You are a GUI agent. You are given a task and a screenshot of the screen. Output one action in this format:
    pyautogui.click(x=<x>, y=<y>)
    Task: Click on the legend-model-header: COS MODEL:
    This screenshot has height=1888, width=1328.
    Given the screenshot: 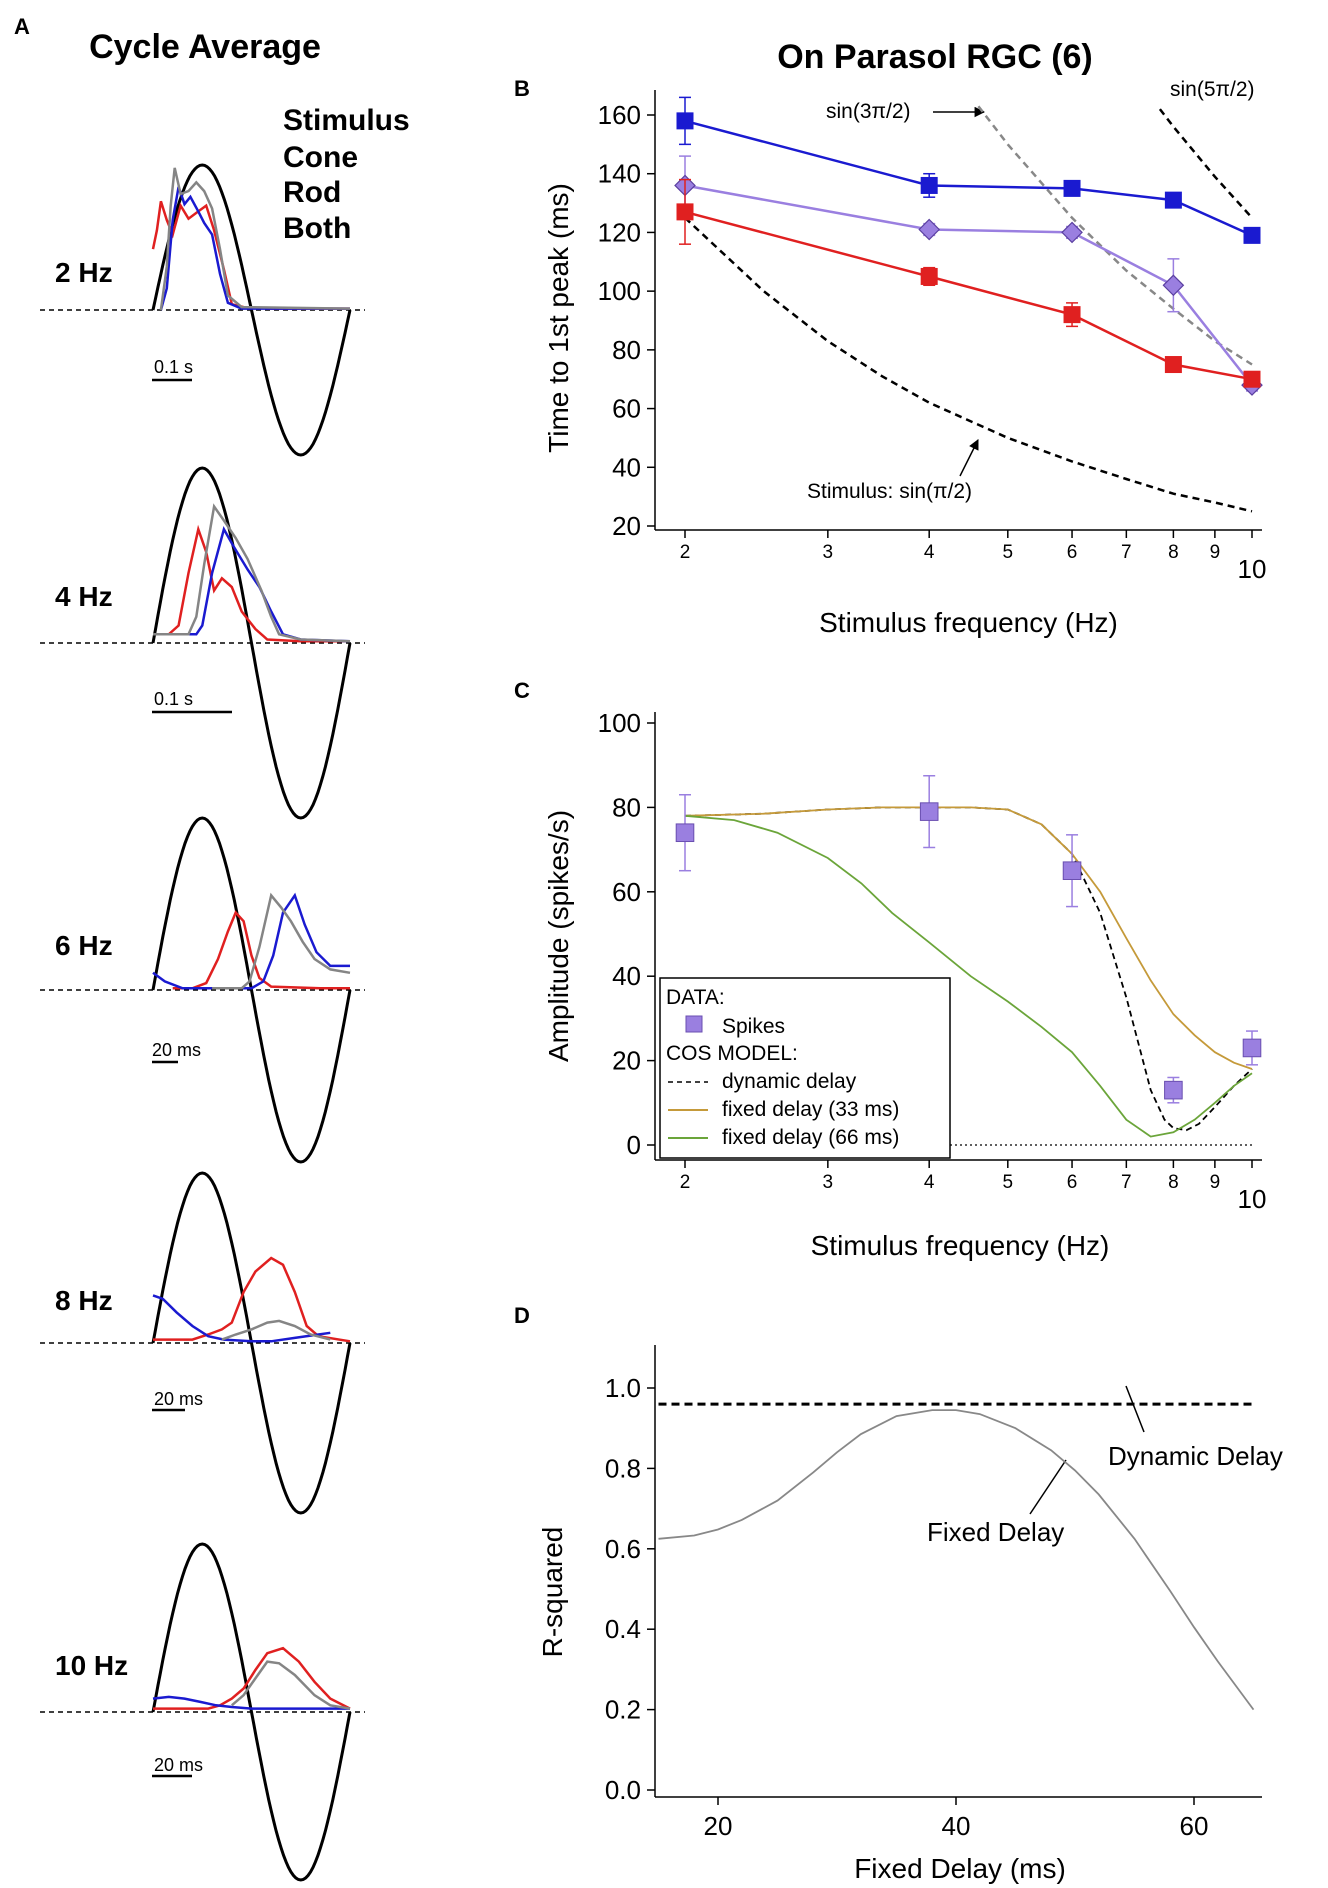 What is the action you would take?
    pyautogui.click(x=732, y=1053)
    